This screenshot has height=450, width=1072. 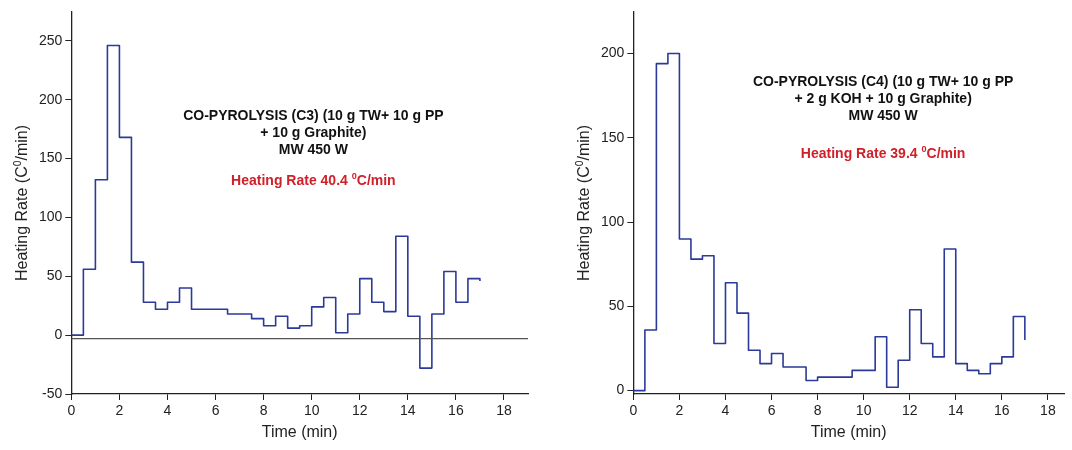 What do you see at coordinates (313, 133) in the screenshot?
I see `annotation: CO-PYROLYSIS (C3) (10 g TW+ 10 g PP + 10 g Graphite) MW 450 W` at bounding box center [313, 133].